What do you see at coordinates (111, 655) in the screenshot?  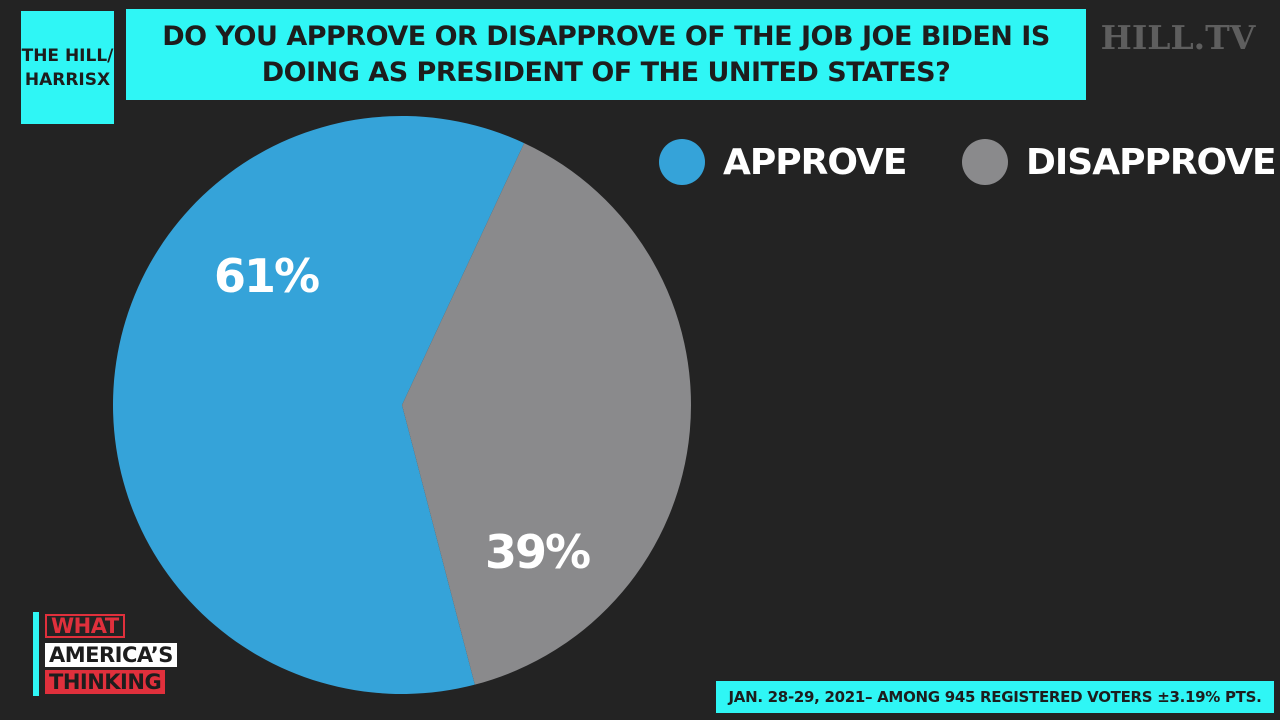 I see `brand-line-americas: AMERICA’S` at bounding box center [111, 655].